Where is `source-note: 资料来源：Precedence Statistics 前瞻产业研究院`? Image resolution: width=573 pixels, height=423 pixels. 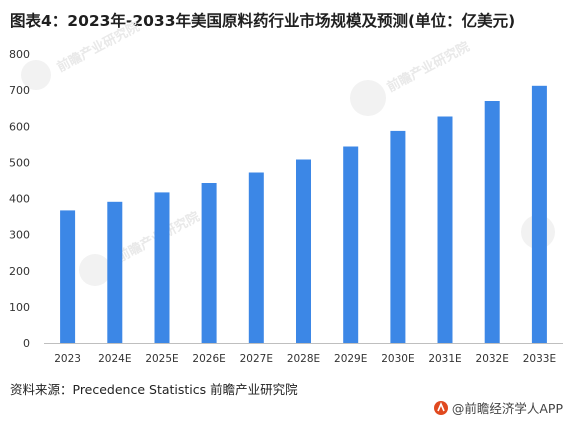 source-note: 资料来源：Precedence Statistics 前瞻产业研究院 is located at coordinates (154, 389).